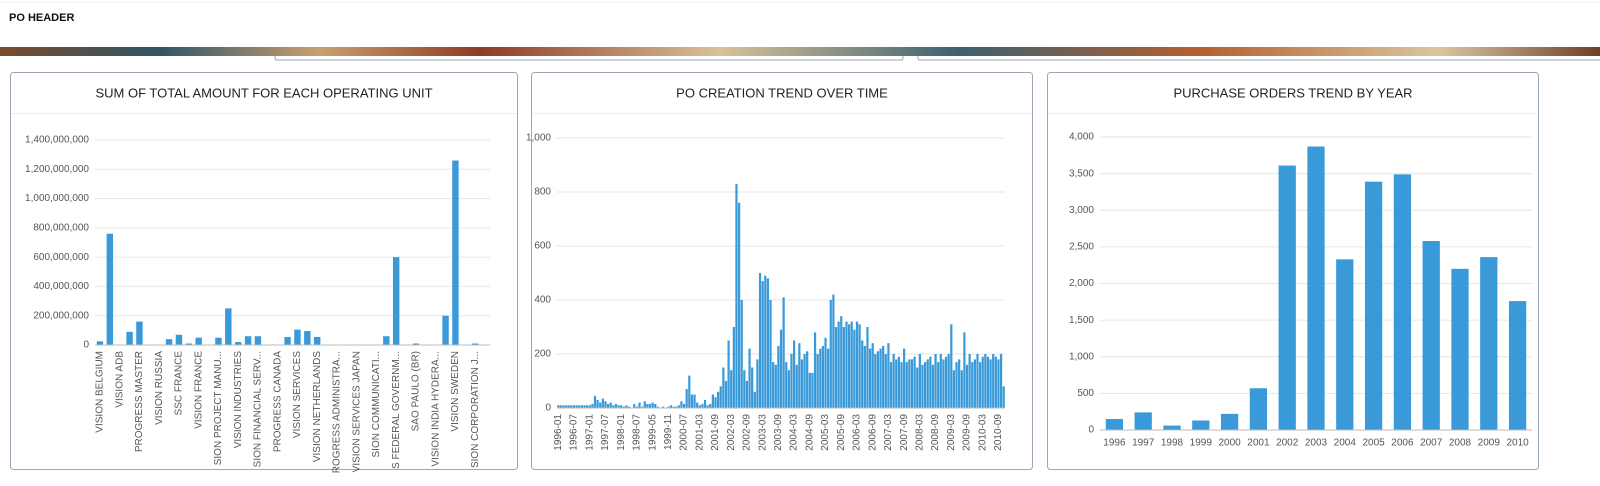 The height and width of the screenshot is (486, 1600). What do you see at coordinates (86, 345) in the screenshot?
I see `y-tick-label: 0` at bounding box center [86, 345].